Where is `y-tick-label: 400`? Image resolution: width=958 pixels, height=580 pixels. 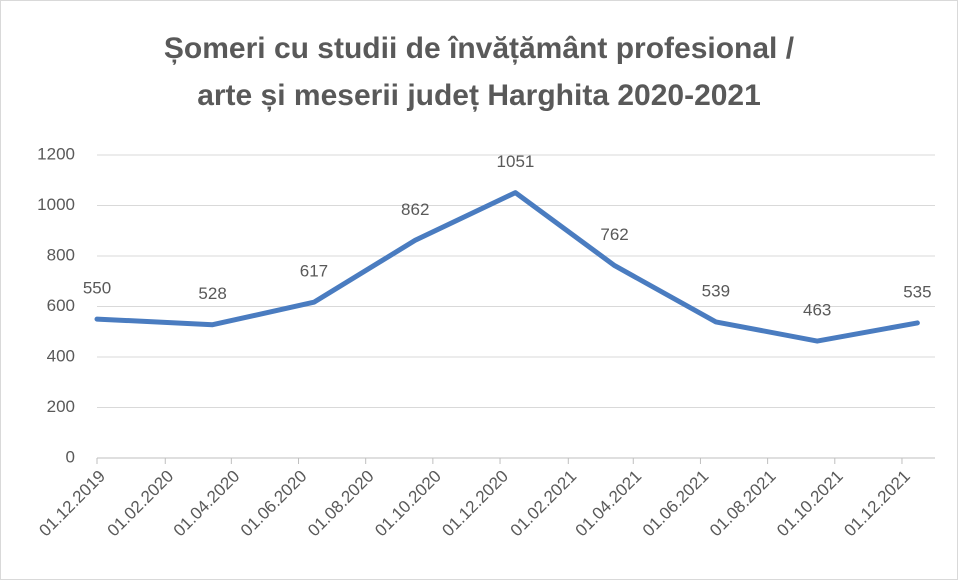 y-tick-label: 400 is located at coordinates (61, 355).